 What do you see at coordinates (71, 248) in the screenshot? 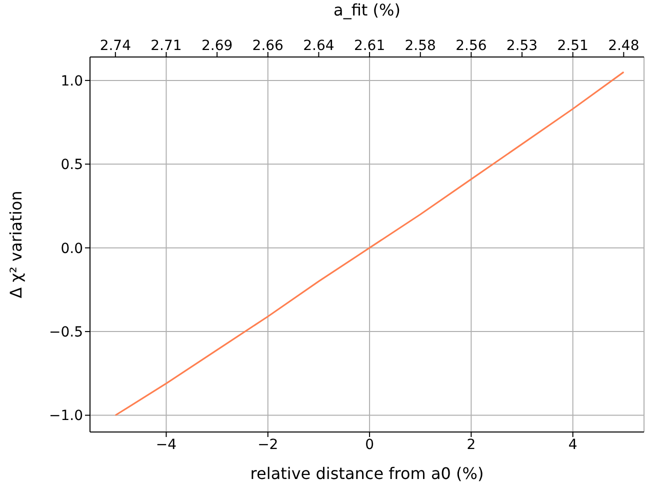
I see `y-tick-label: 0.0` at bounding box center [71, 248].